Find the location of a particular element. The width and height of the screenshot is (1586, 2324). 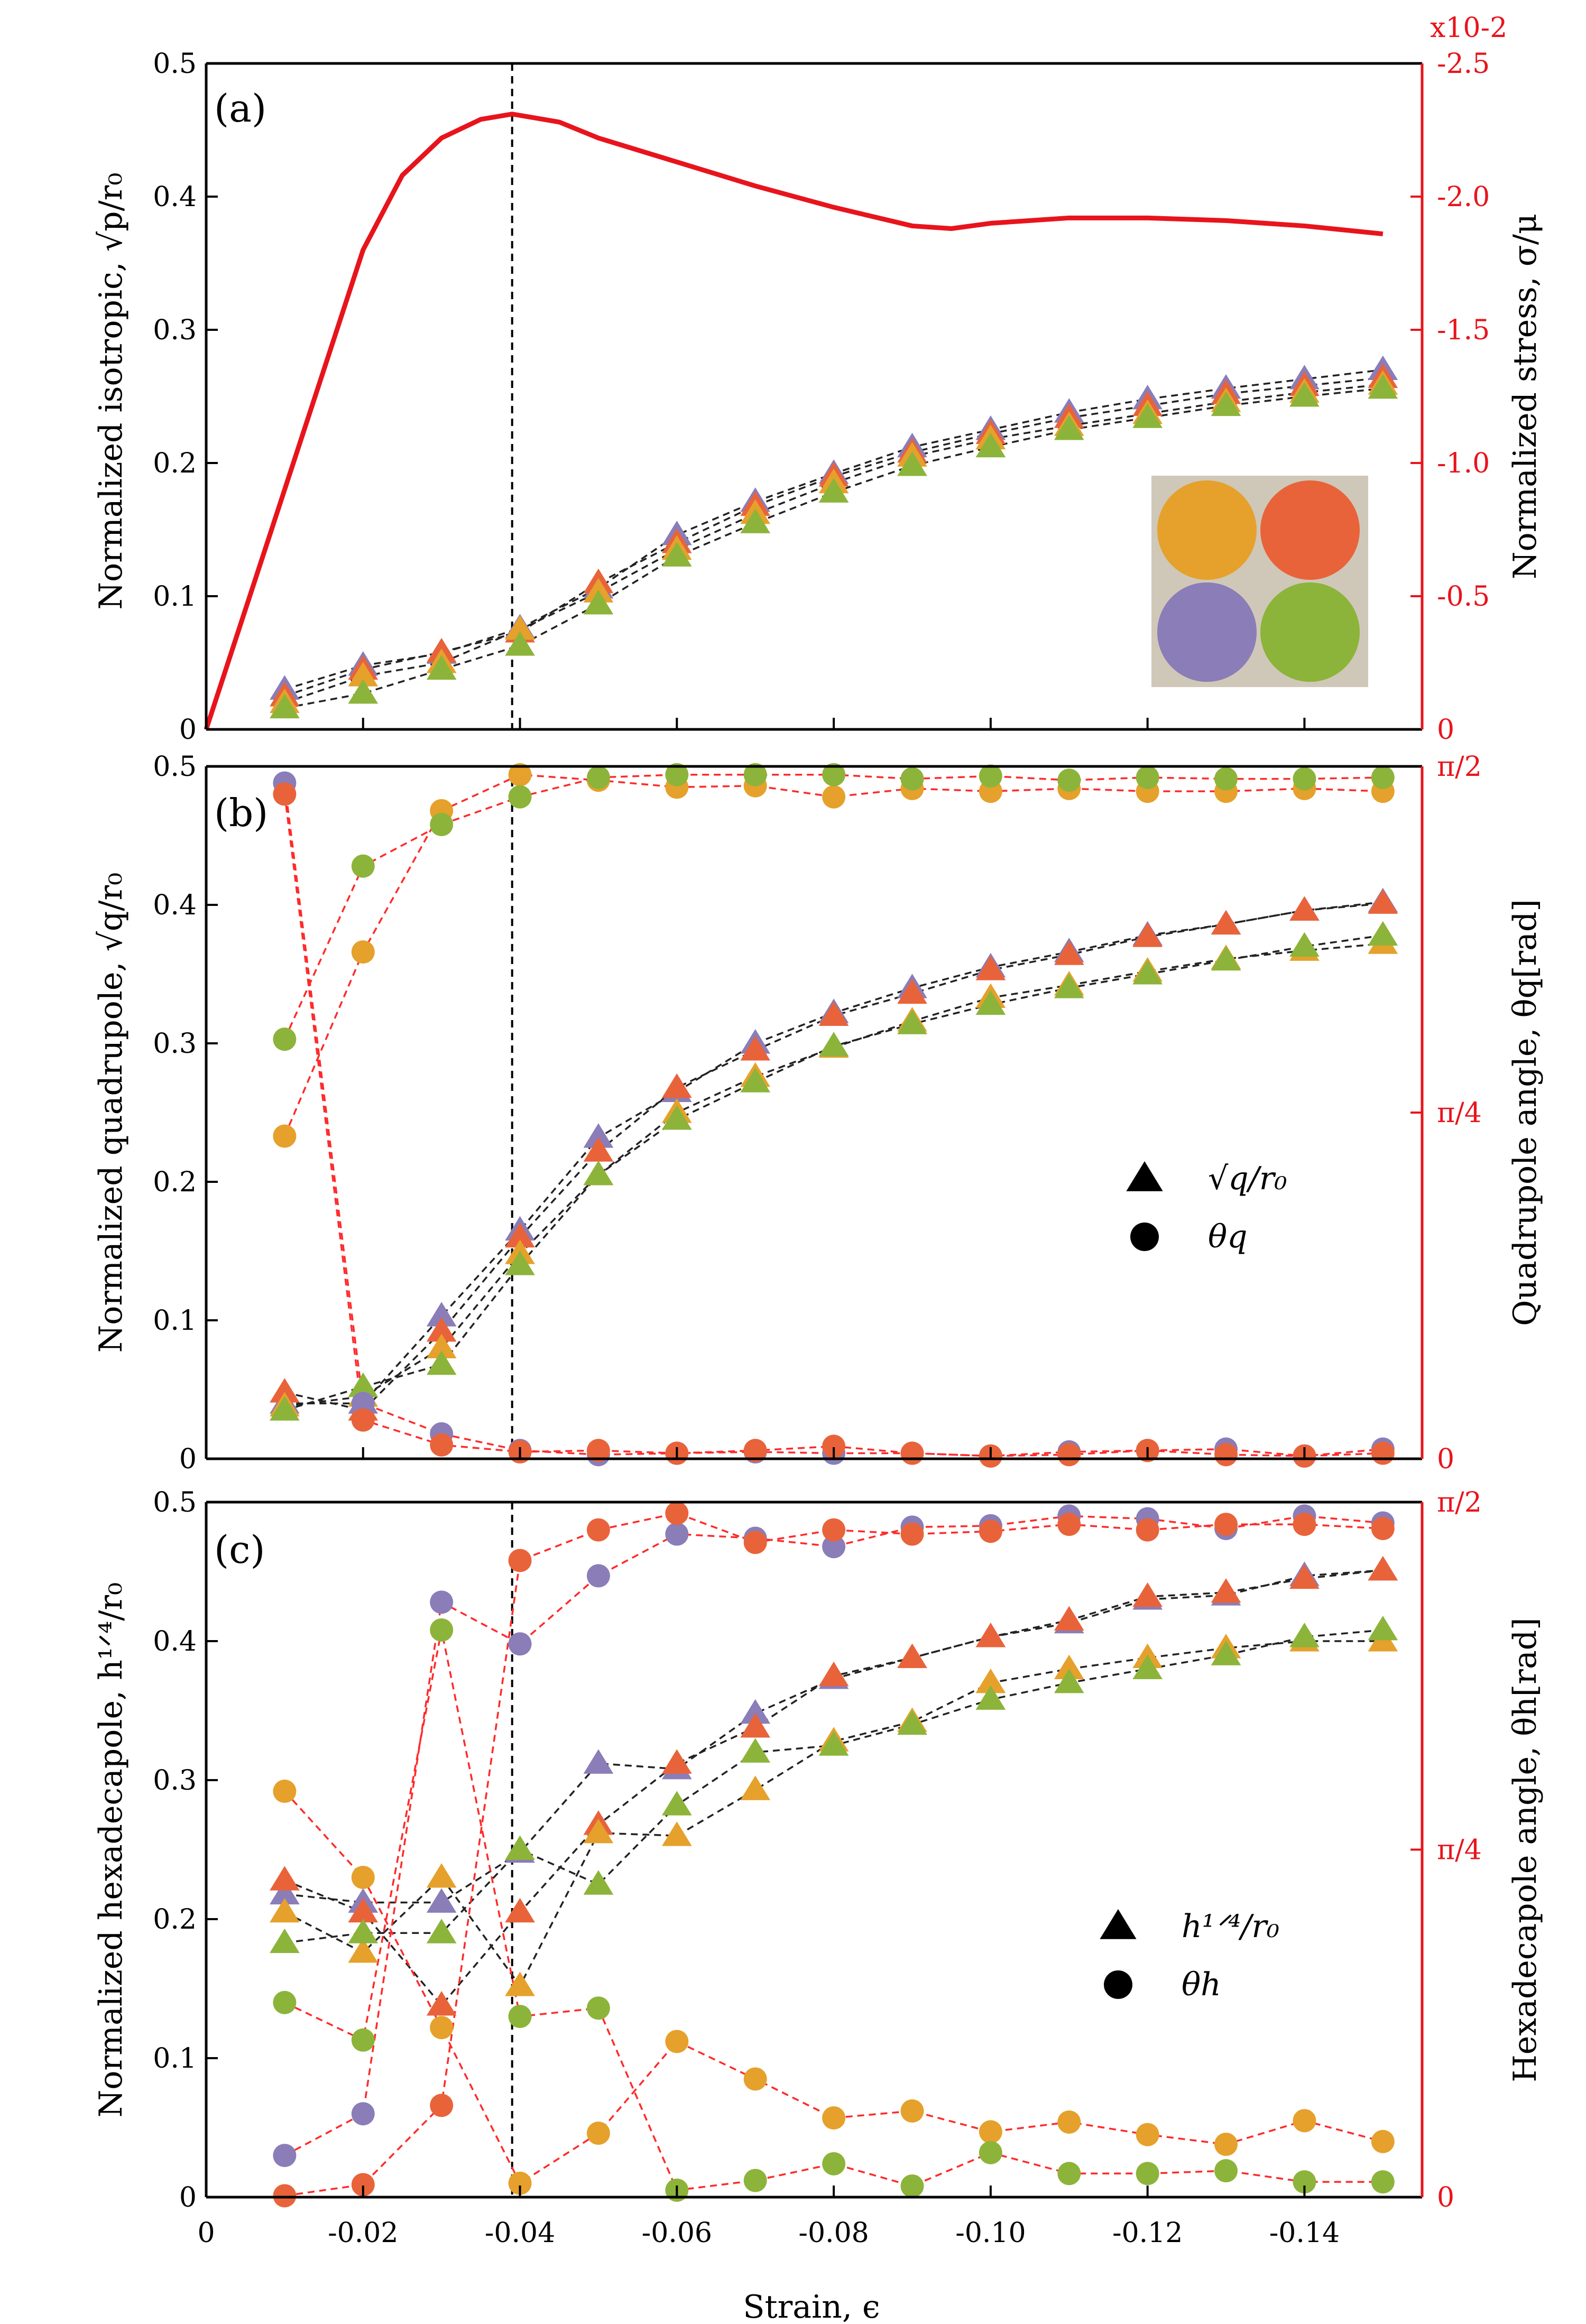

y2tick-label-b: 0 is located at coordinates (1445, 1459).